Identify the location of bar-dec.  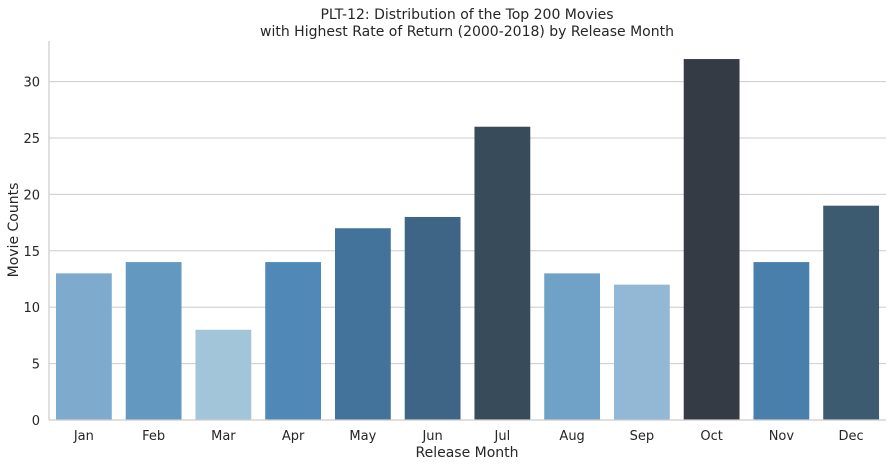
(851, 312).